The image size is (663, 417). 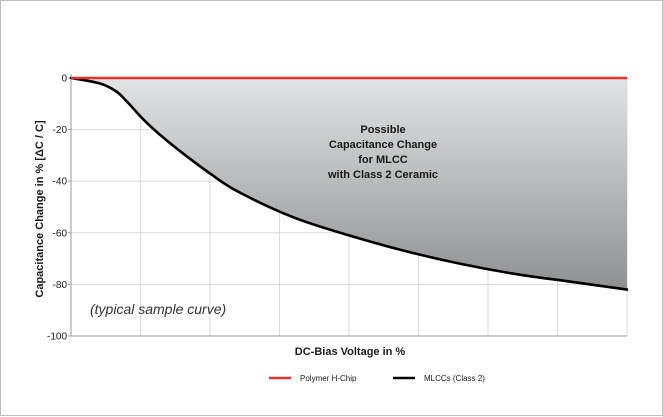 I want to click on region-label-line-2: Capacitance Change, so click(x=383, y=145).